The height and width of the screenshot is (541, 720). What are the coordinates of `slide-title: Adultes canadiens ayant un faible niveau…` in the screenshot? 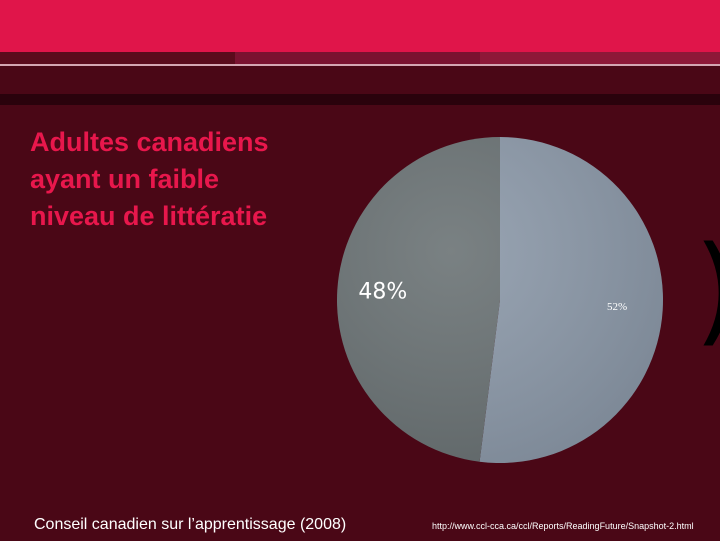 It's located at (190, 179).